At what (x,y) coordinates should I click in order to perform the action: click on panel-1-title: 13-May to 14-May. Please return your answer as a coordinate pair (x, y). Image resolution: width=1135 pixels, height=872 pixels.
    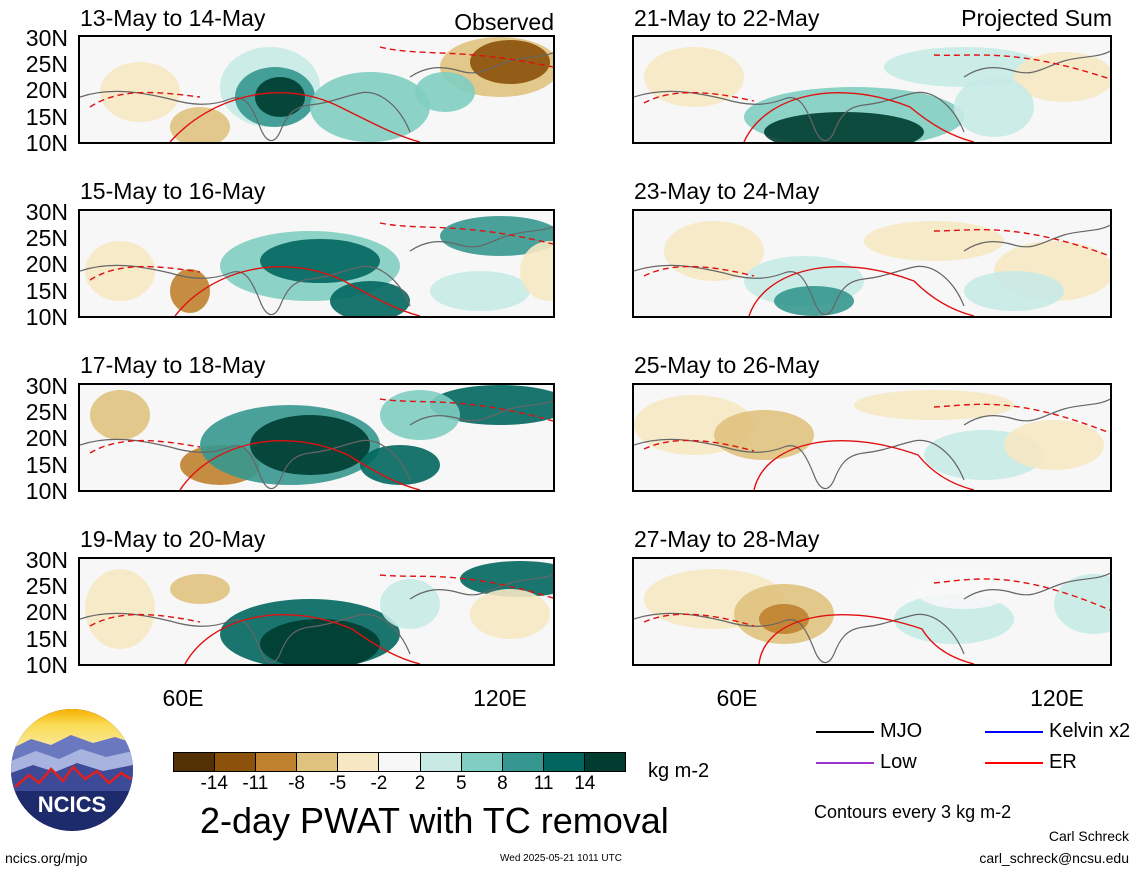
    Looking at the image, I should click on (173, 18).